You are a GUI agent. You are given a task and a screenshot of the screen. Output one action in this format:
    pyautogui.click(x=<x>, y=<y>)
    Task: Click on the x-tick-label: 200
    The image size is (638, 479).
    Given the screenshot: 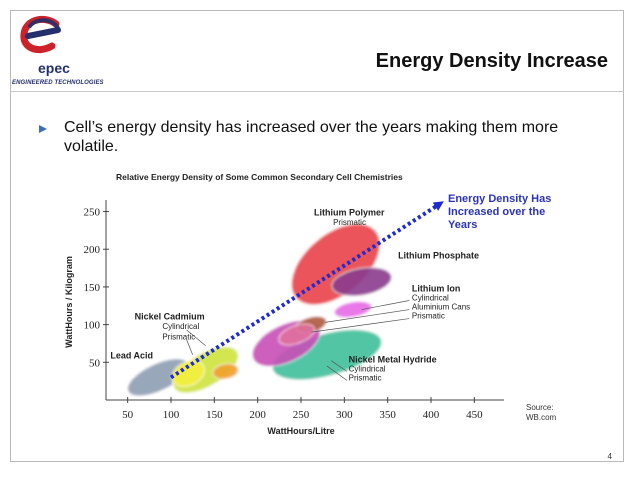 What is the action you would take?
    pyautogui.click(x=257, y=415)
    